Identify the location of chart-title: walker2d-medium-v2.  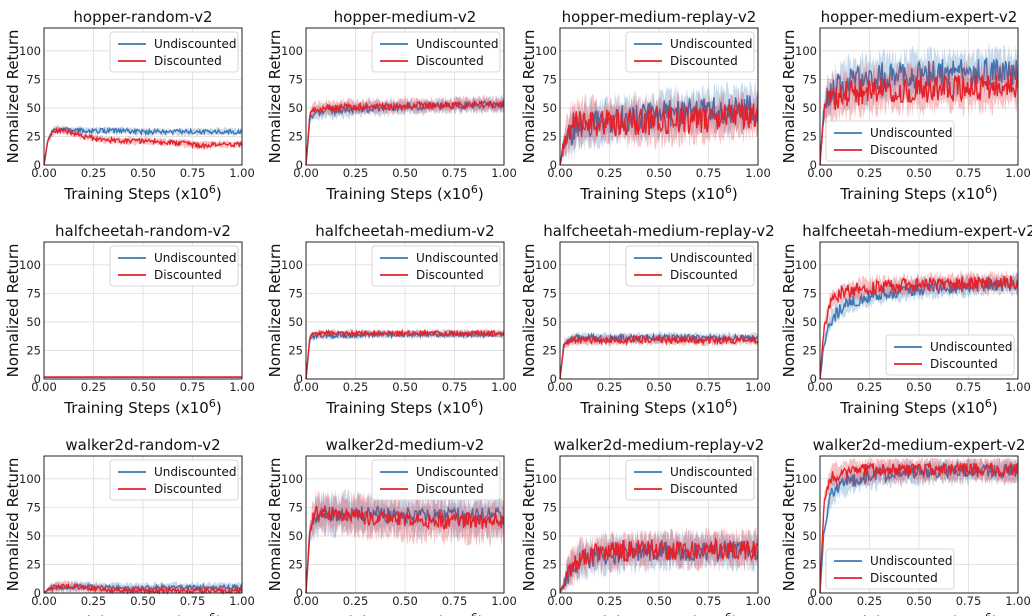
(405, 445).